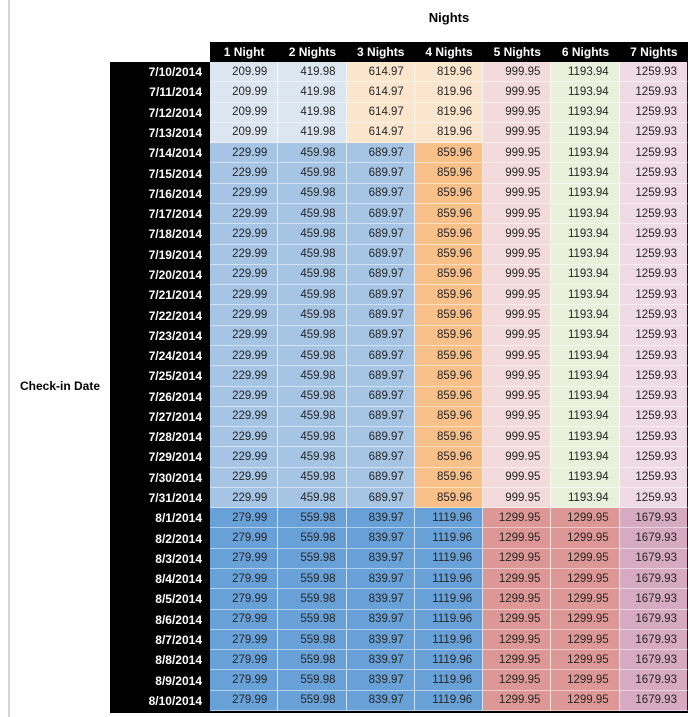 This screenshot has height=717, width=688. What do you see at coordinates (160, 396) in the screenshot?
I see `row-date-label: 7/26/2014` at bounding box center [160, 396].